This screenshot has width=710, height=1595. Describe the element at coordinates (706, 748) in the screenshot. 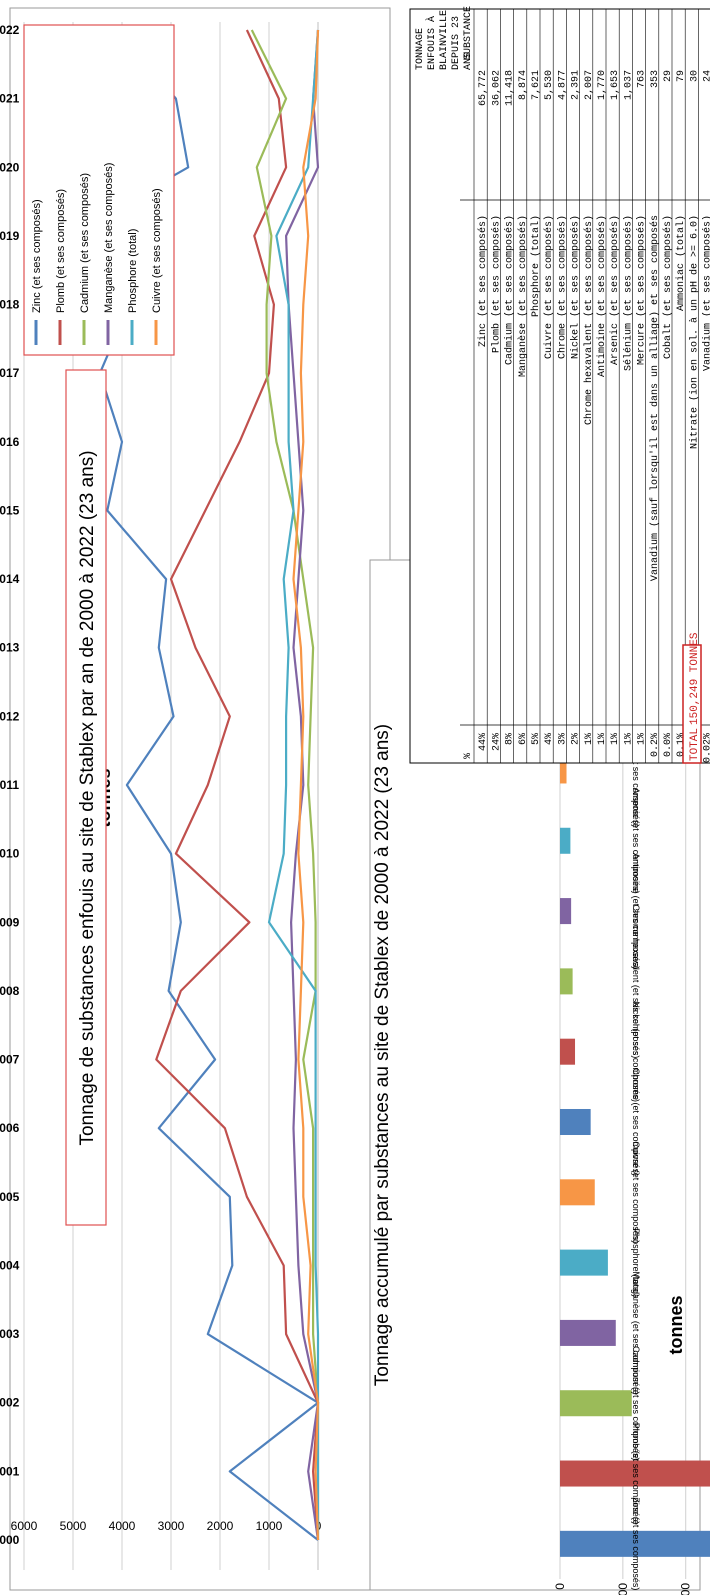

I see `table-cell-pct: 0.02%` at that location.